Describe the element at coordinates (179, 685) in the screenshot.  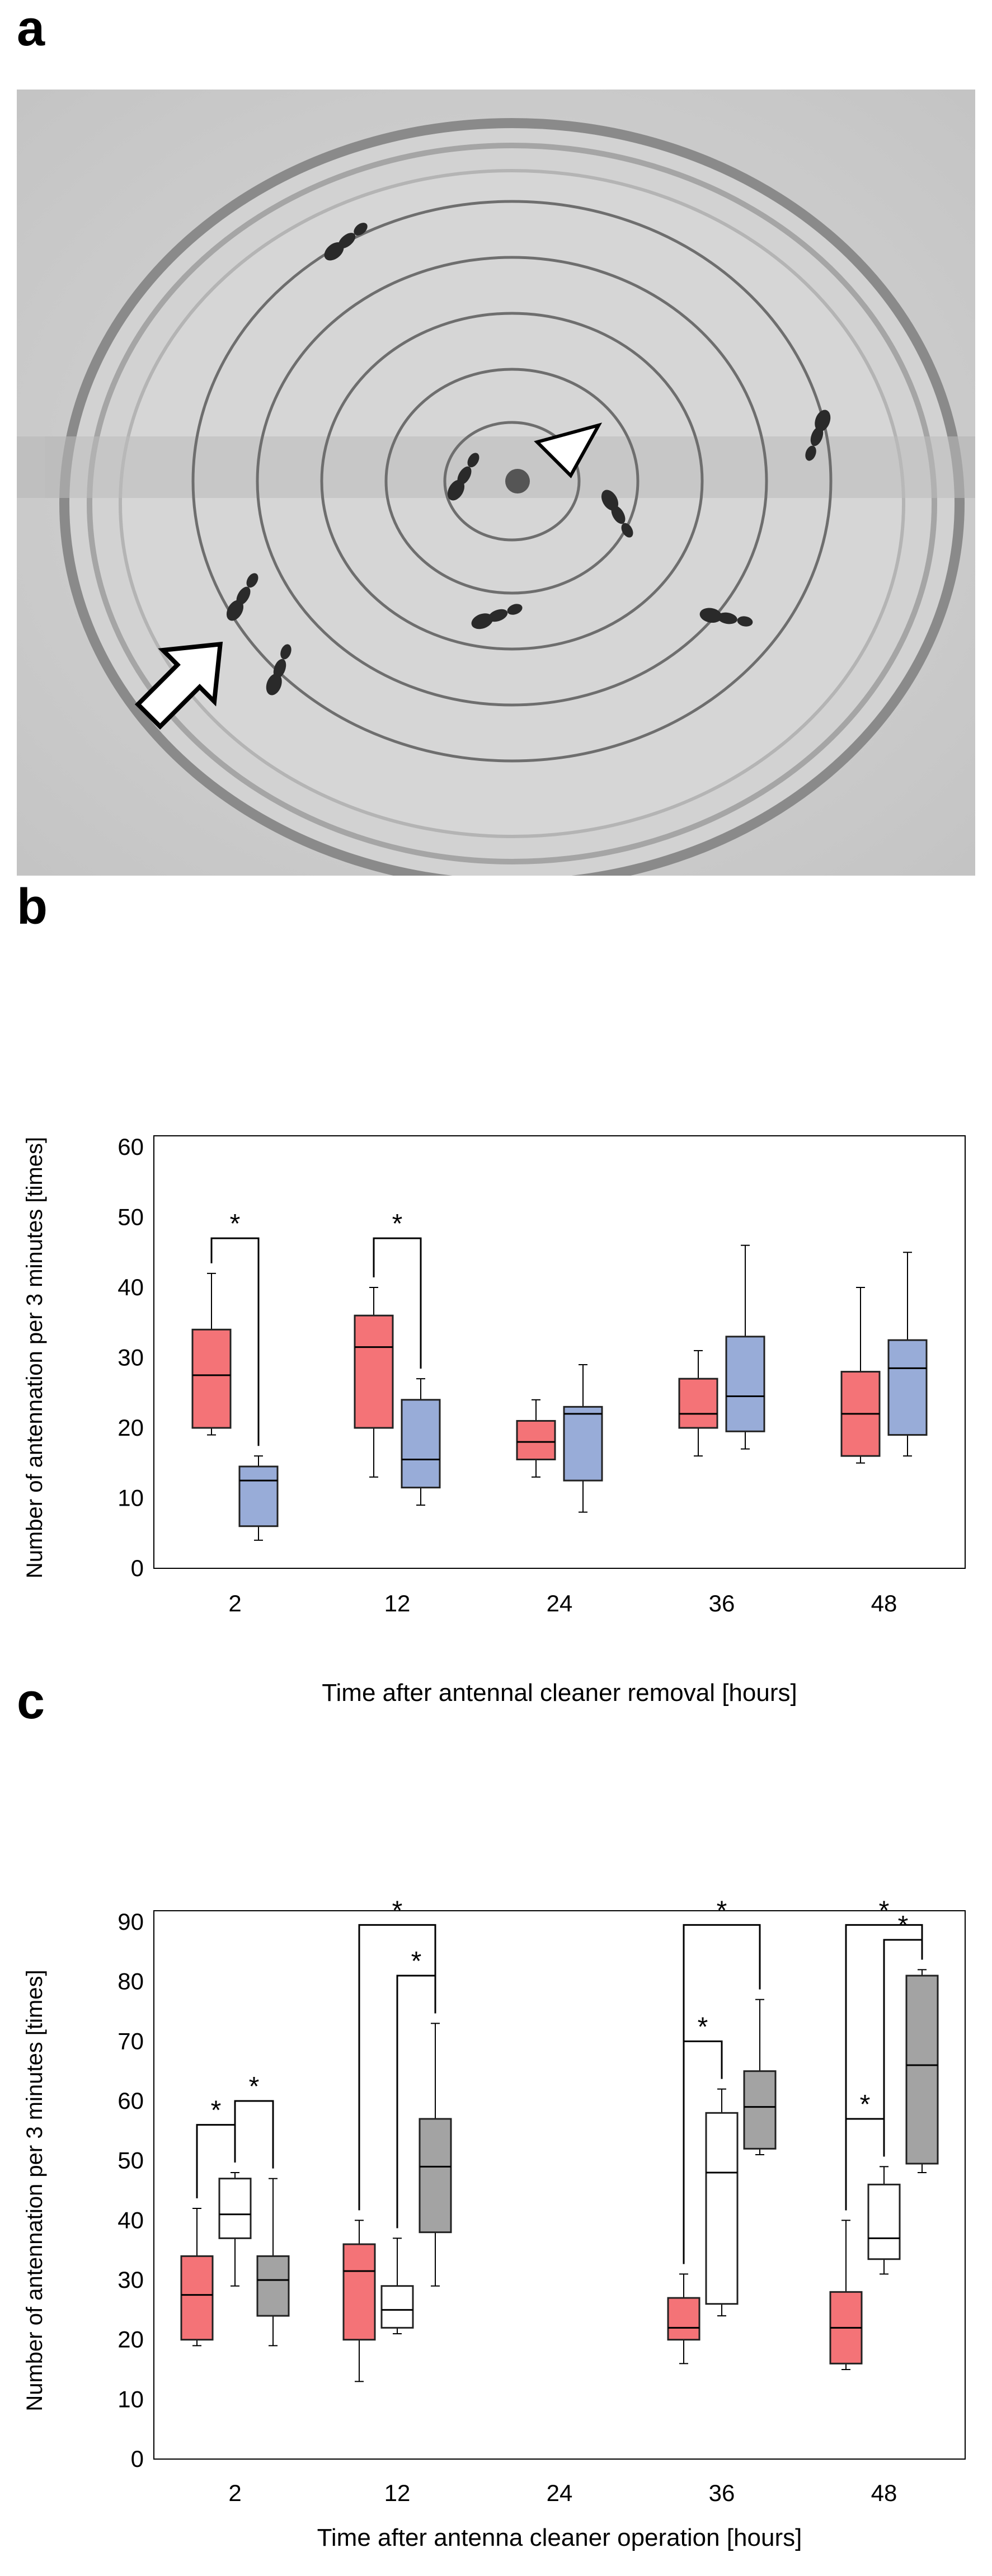
I see `arrow-icon` at that location.